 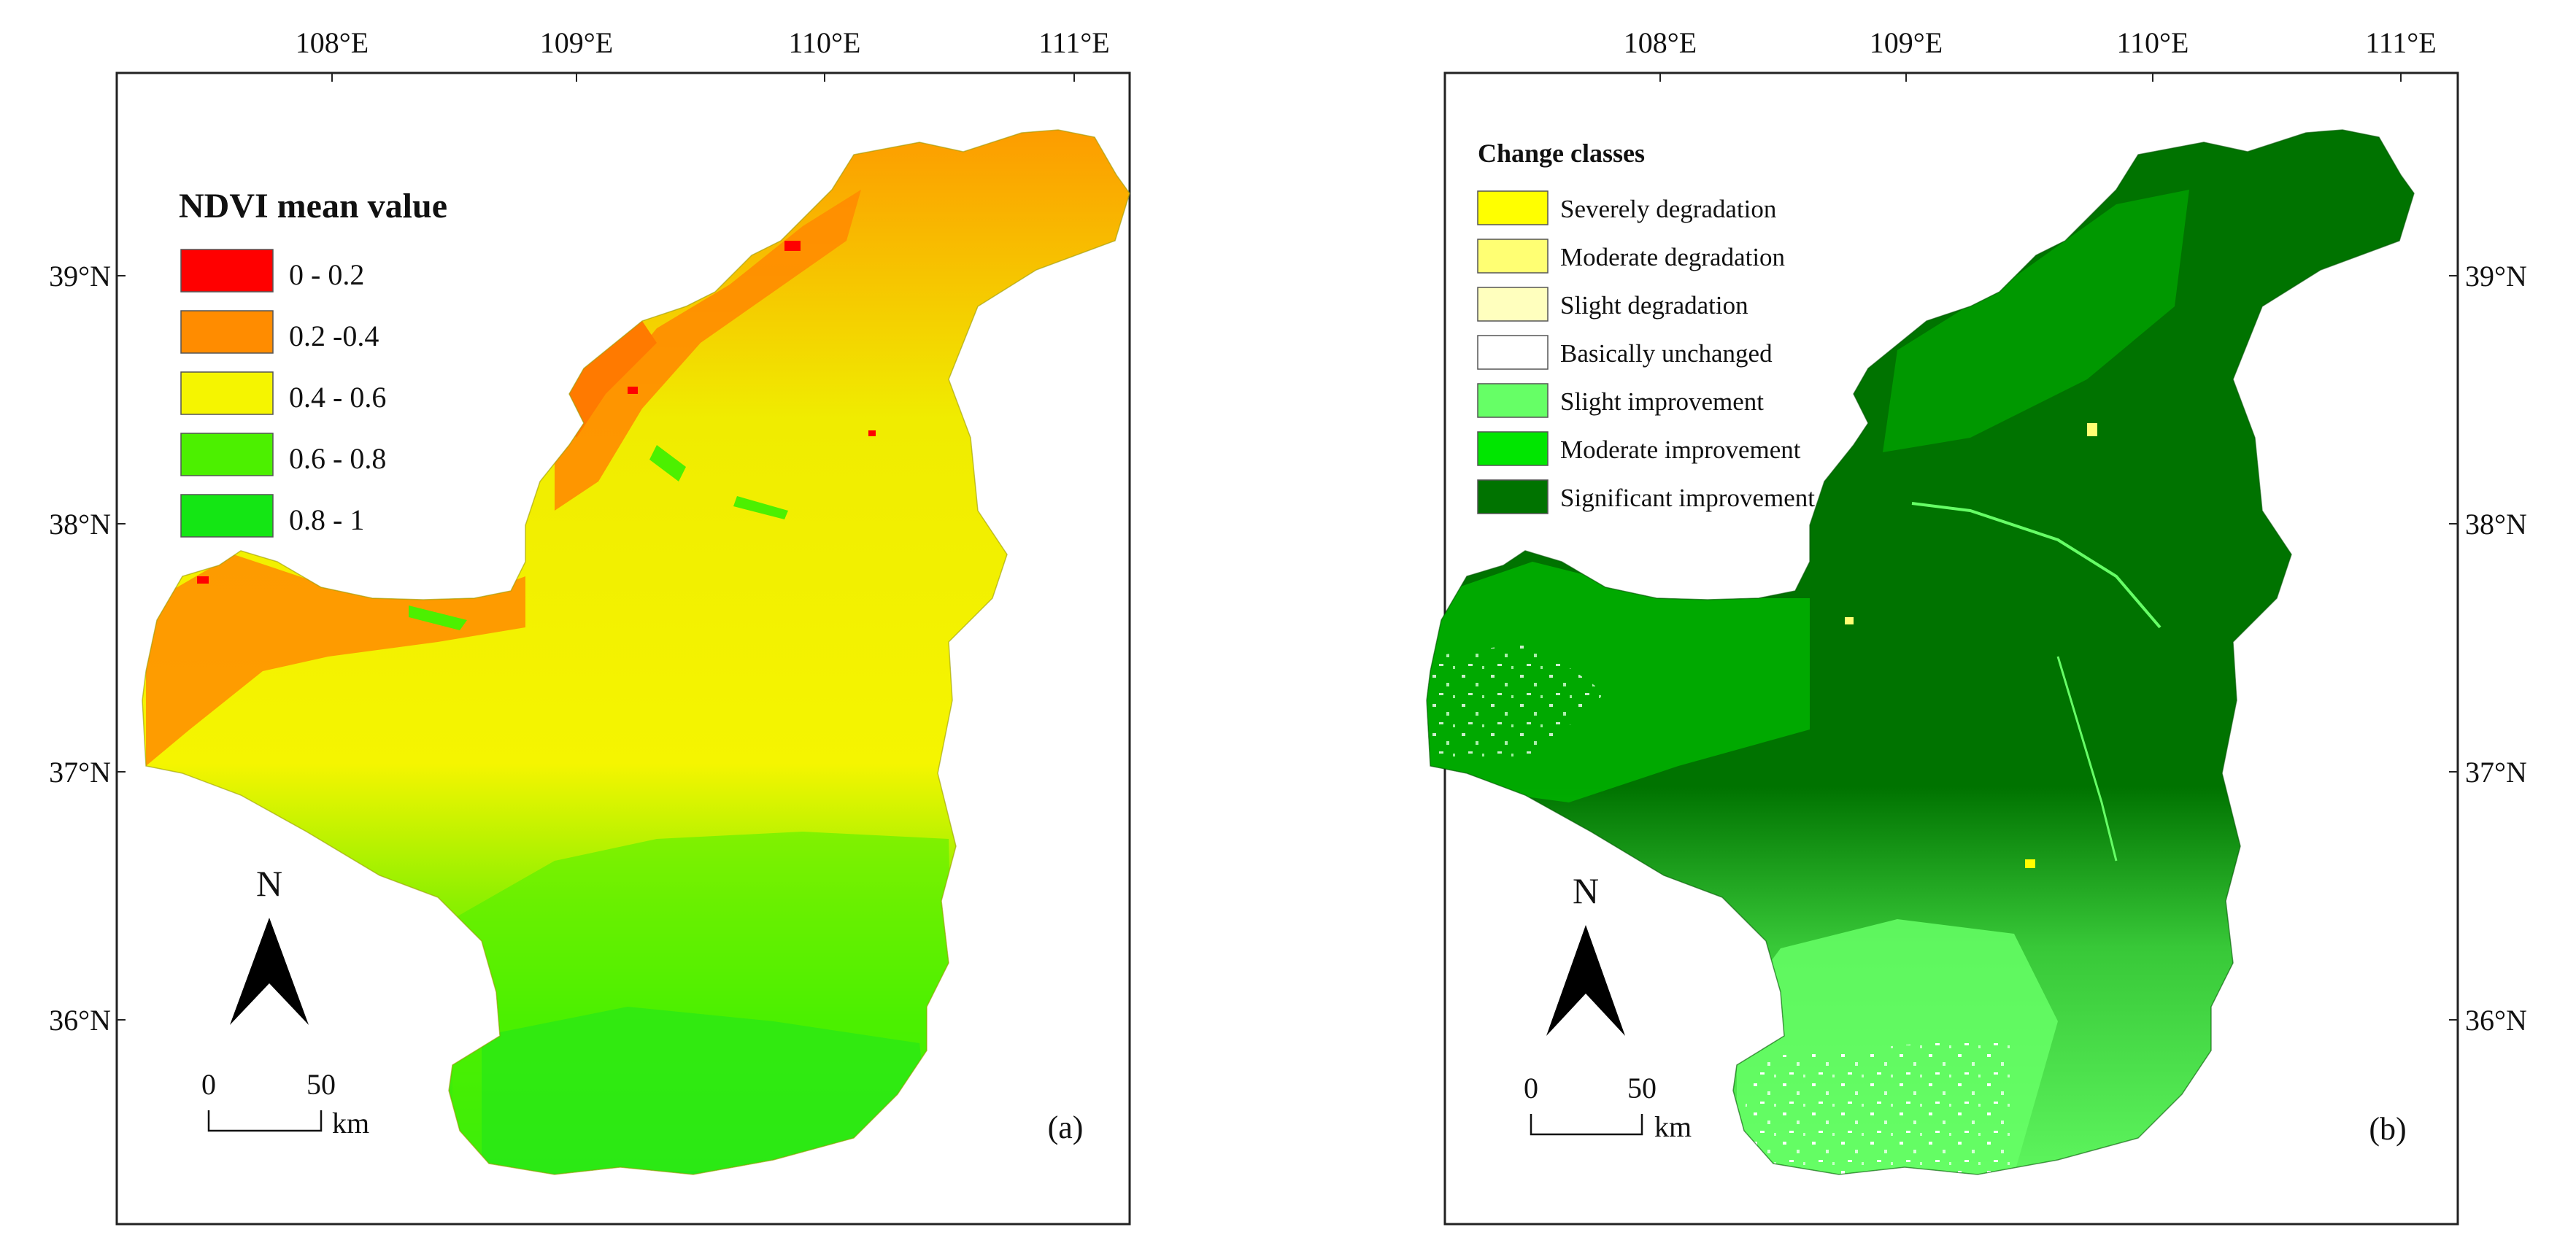 I want to click on legend-label: 0.2 -0.4, so click(x=334, y=336).